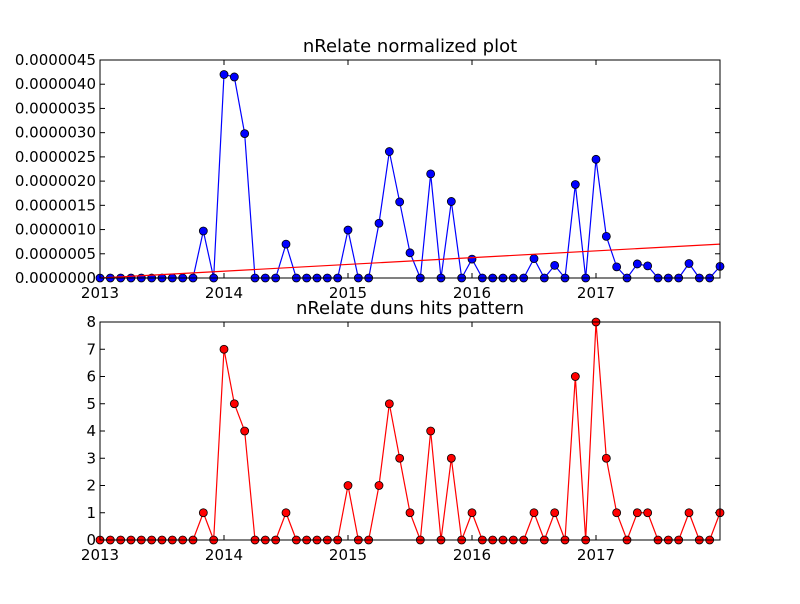 This screenshot has height=604, width=800. What do you see at coordinates (91, 486) in the screenshot?
I see `bottom-chart-y-tick-label: 2` at bounding box center [91, 486].